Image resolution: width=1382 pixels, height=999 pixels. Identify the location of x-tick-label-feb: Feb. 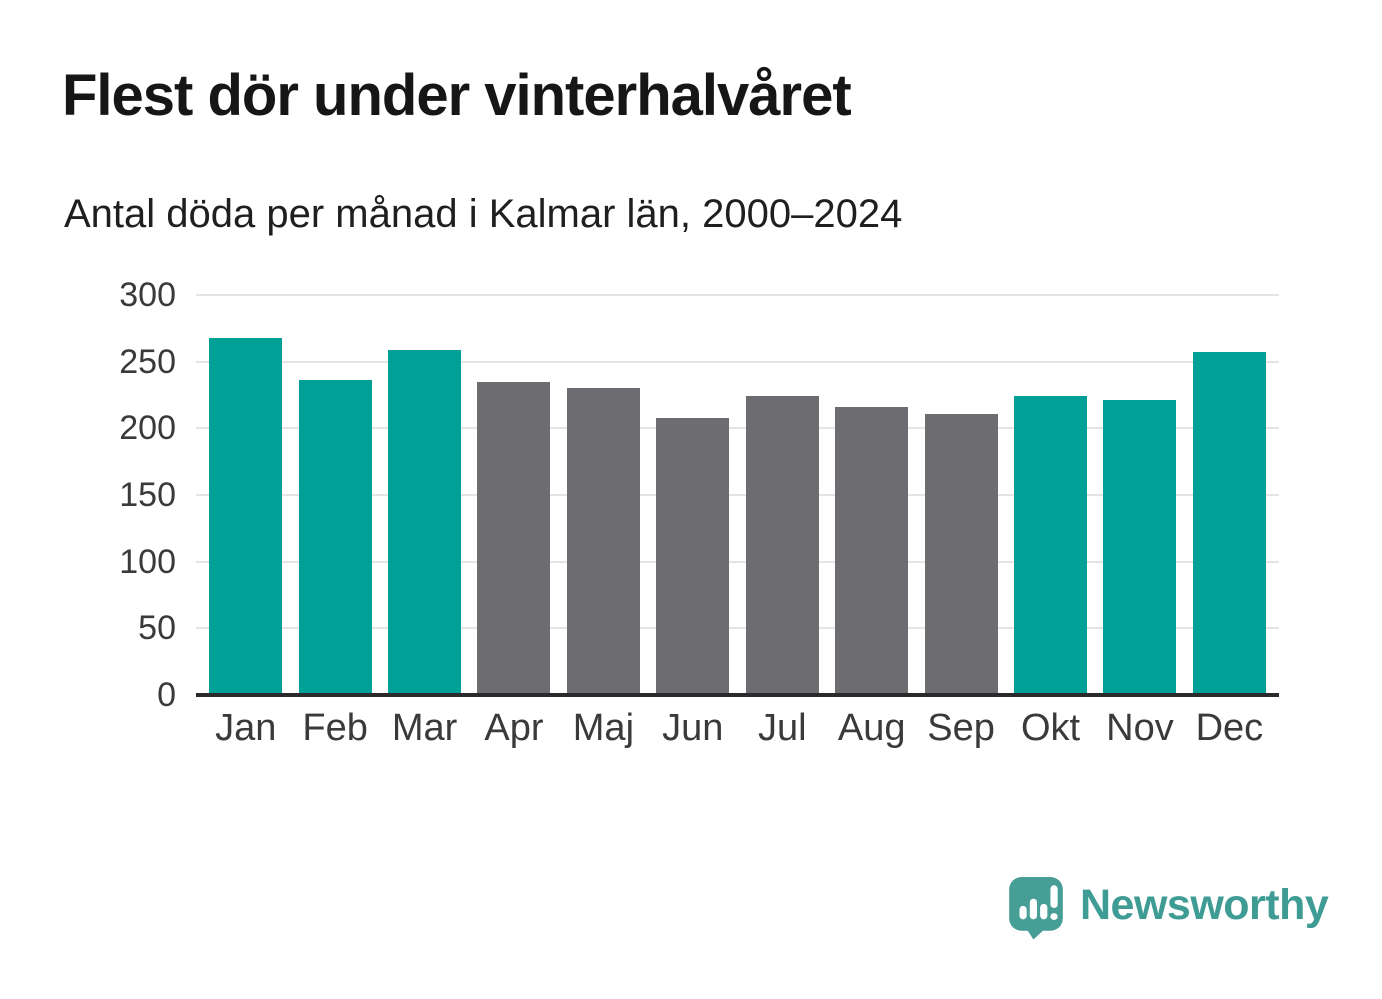
(335, 728).